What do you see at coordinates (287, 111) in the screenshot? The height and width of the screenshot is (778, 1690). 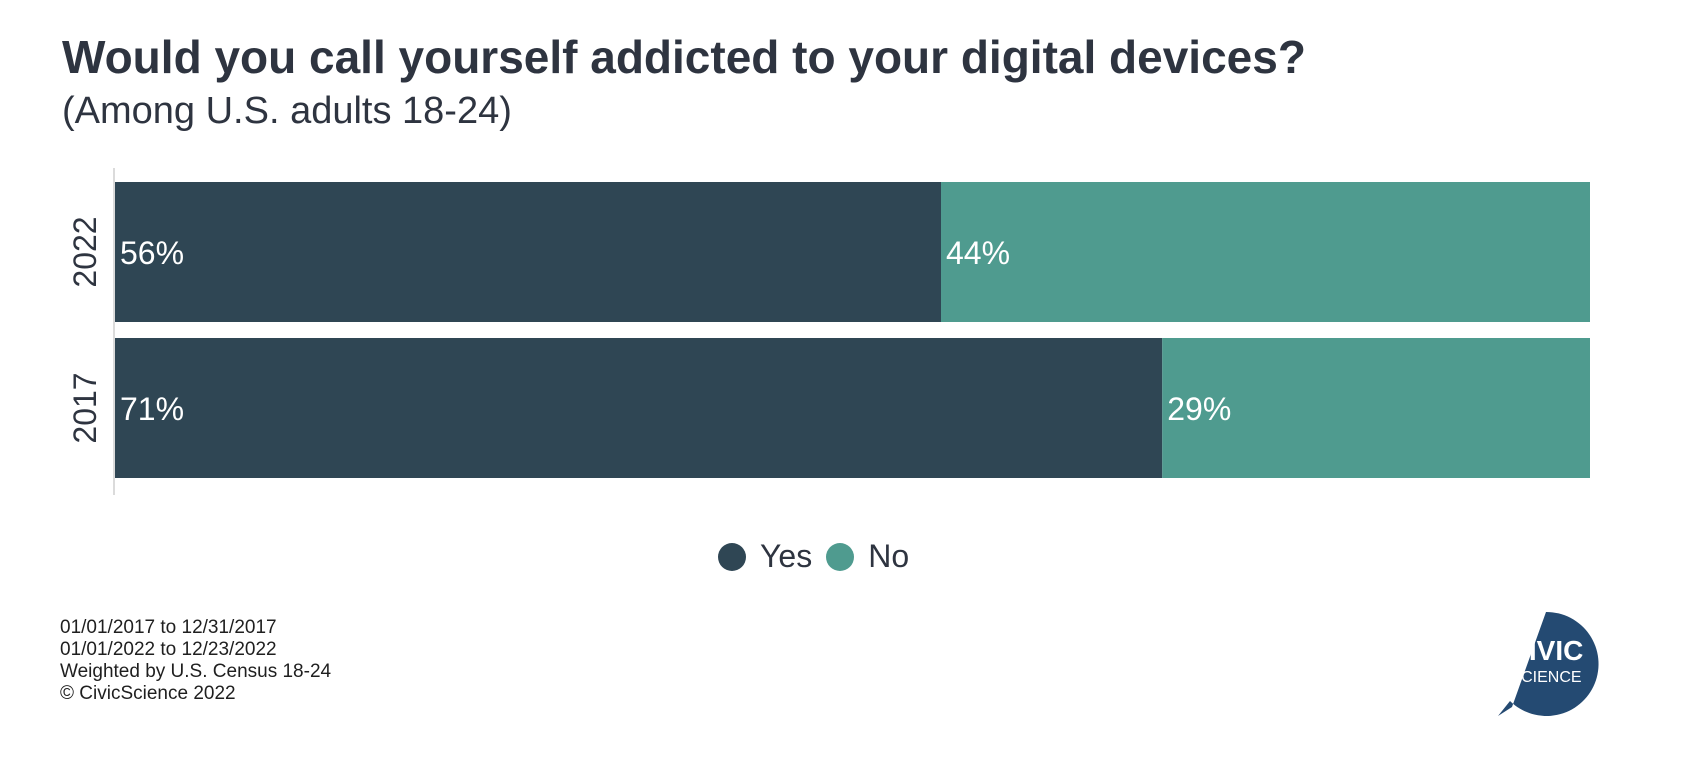 I see `chart-subtitle: (Among U.S. adults 18-24)` at bounding box center [287, 111].